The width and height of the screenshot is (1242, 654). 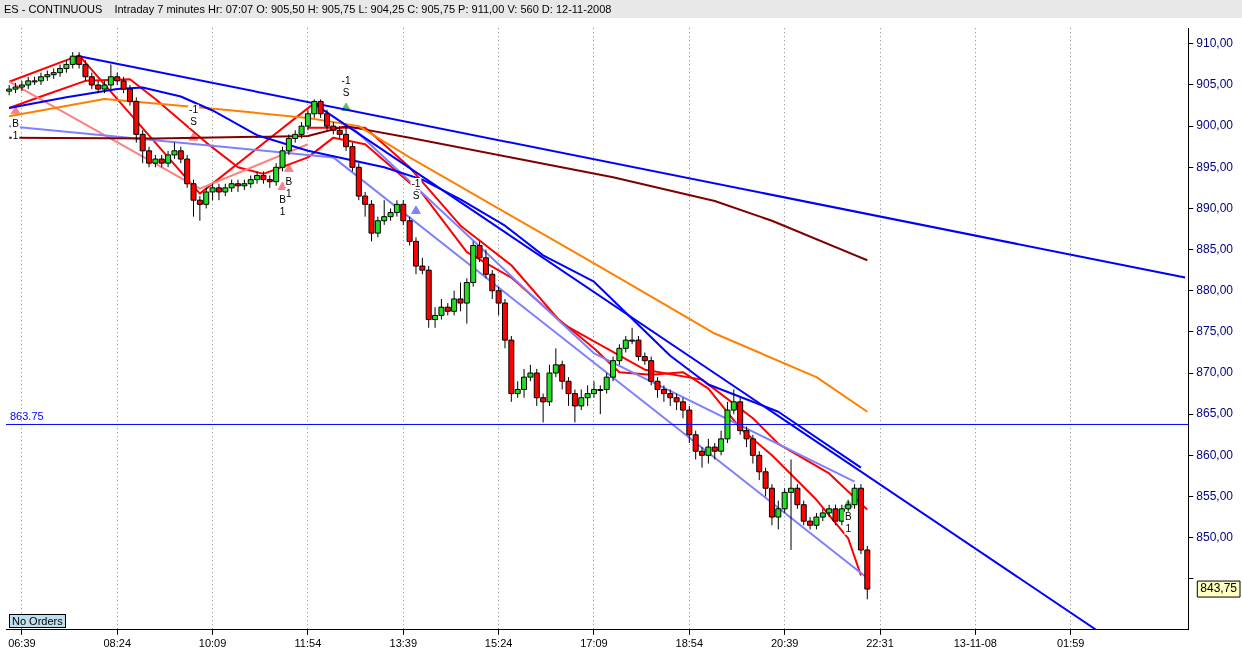 I want to click on ref-line-label: 863.75, so click(x=27, y=416).